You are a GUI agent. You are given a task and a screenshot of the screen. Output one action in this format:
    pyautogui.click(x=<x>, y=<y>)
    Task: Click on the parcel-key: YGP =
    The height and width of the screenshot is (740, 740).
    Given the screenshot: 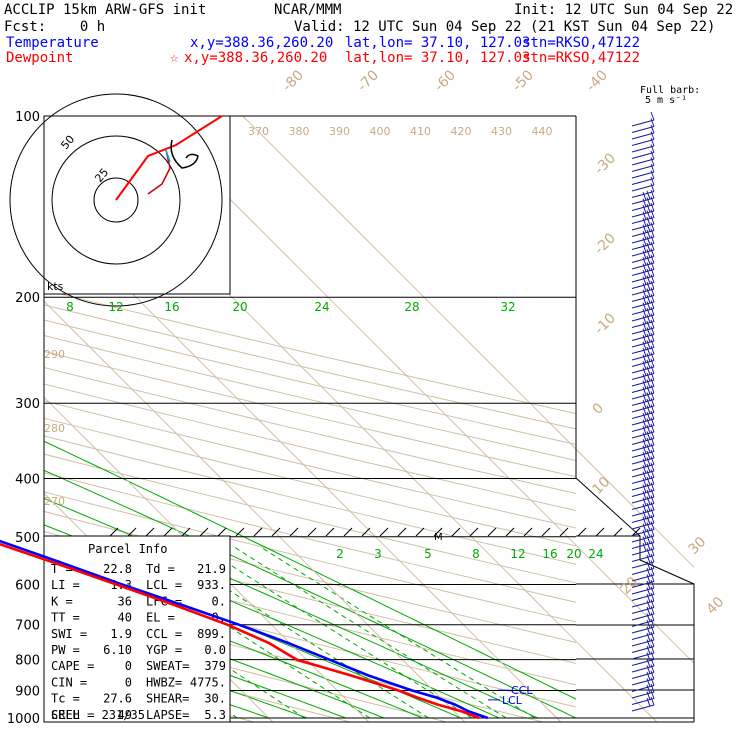 What is the action you would take?
    pyautogui.click(x=164, y=650)
    